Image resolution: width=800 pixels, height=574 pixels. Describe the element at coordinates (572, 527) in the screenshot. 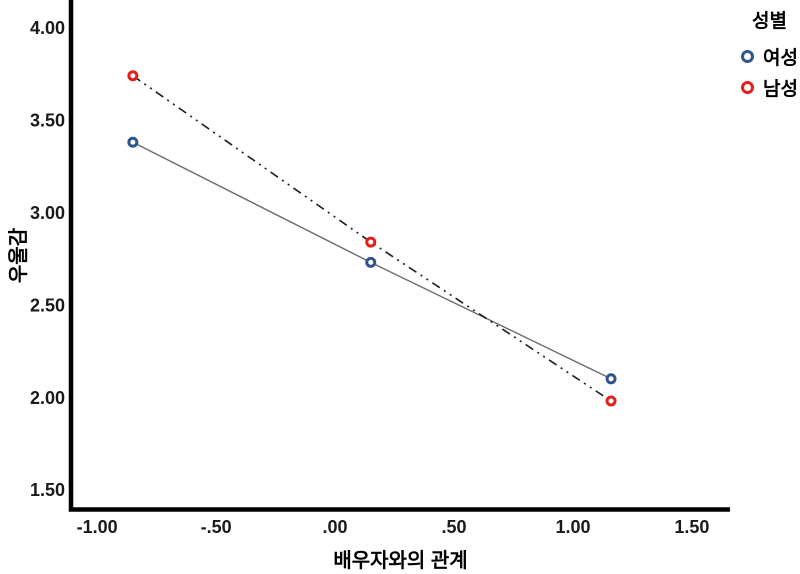

I see `x-tick-label: 1.00` at that location.